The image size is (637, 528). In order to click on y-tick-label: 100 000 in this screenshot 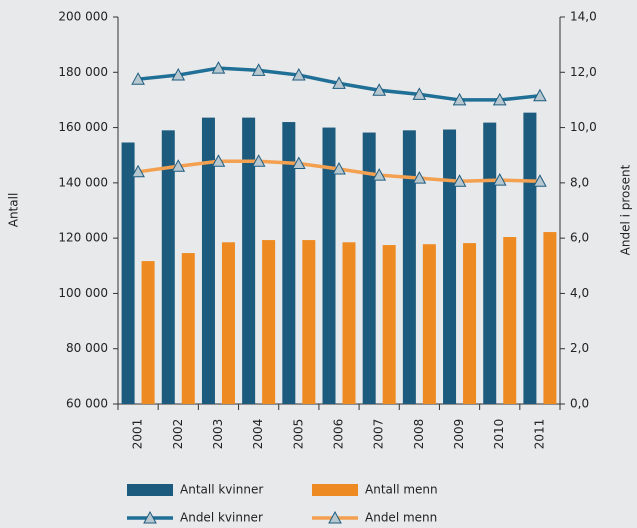, I will do `click(83, 293)`.